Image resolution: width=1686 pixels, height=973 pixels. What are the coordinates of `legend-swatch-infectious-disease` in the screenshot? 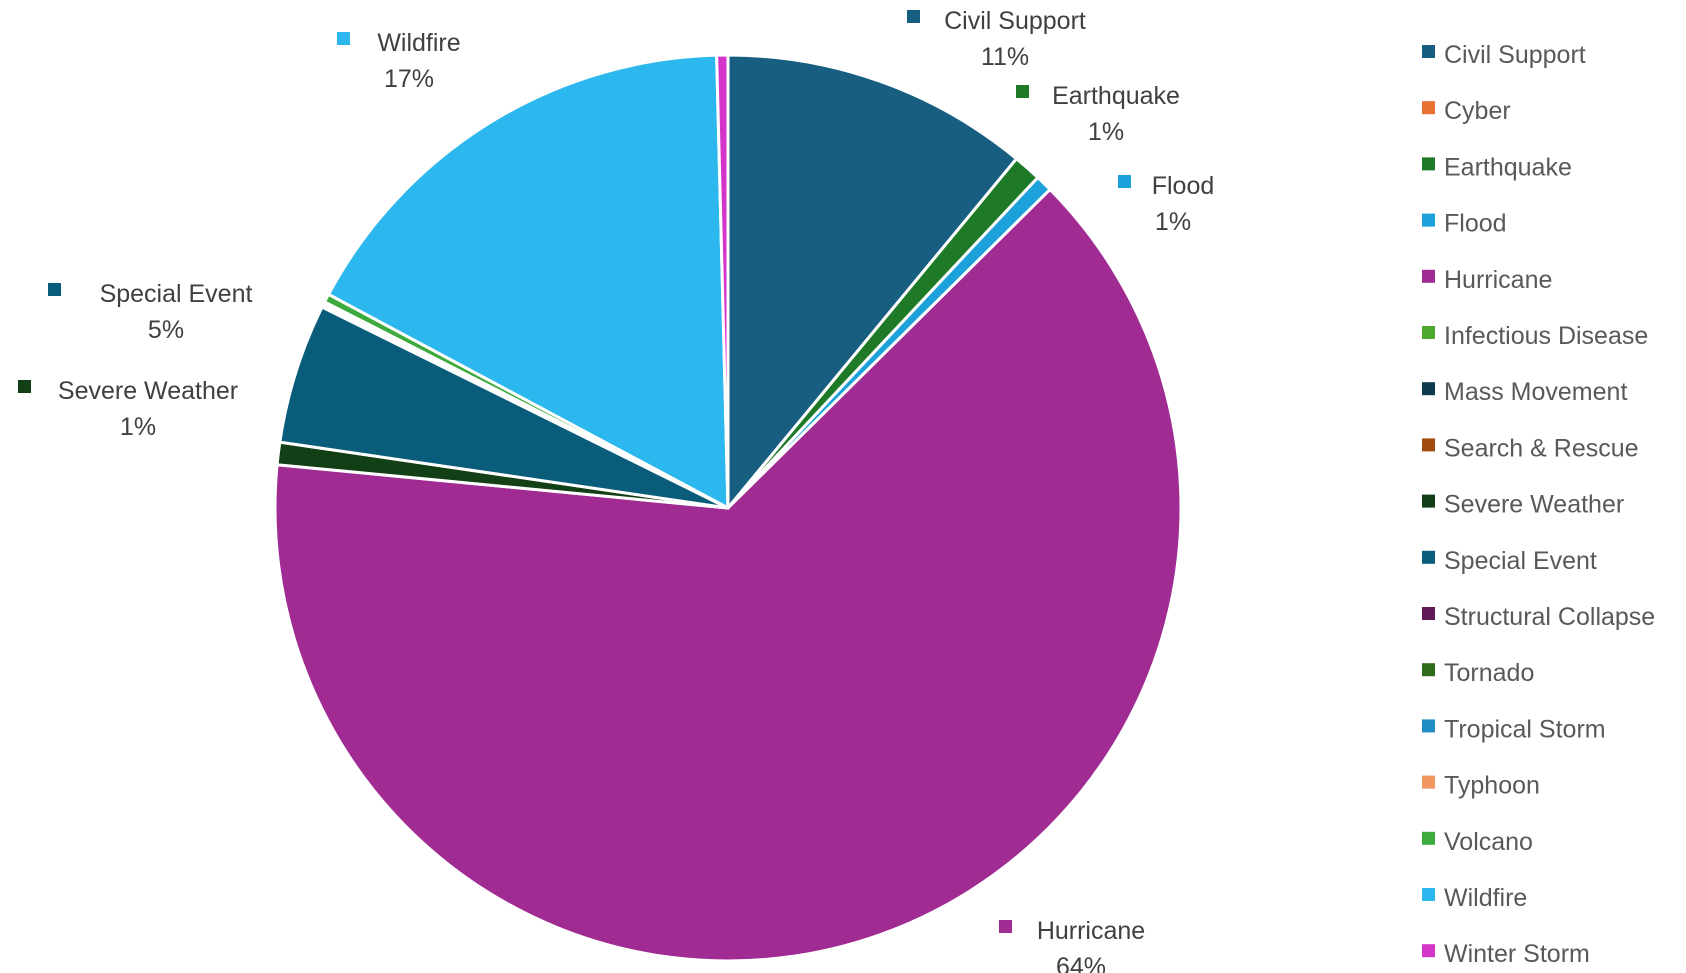 It's located at (1428, 332).